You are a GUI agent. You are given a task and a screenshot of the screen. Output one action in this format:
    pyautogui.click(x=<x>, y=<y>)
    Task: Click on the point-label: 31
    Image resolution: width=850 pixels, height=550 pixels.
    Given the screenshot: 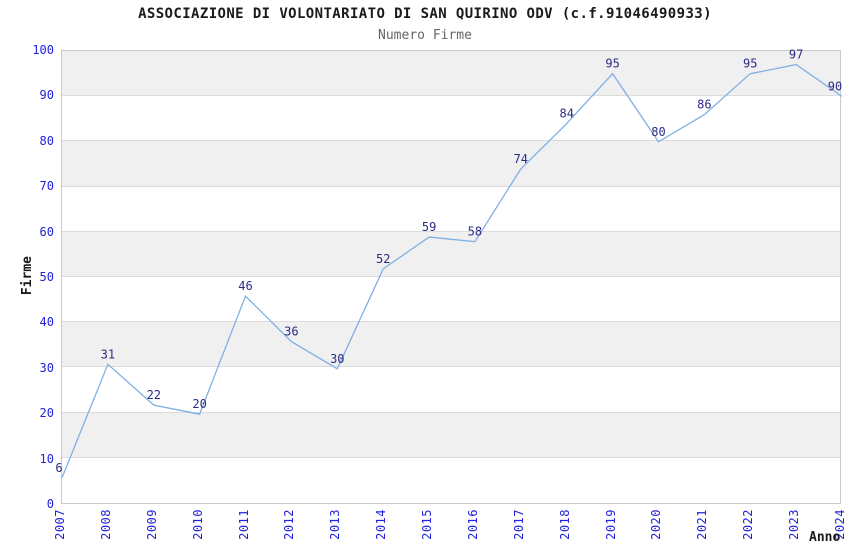 What is the action you would take?
    pyautogui.click(x=108, y=354)
    